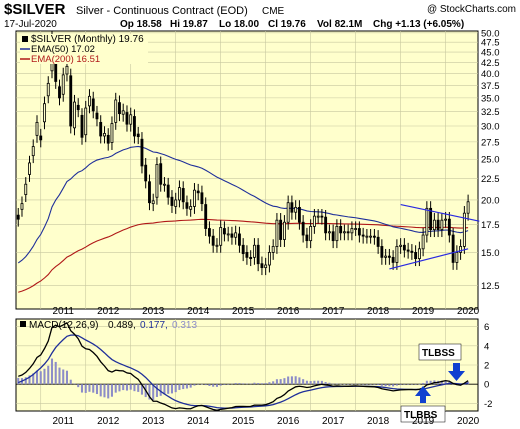  Describe the element at coordinates (471, 9) in the screenshot. I see `watermark: @ StockCharts.com` at that location.